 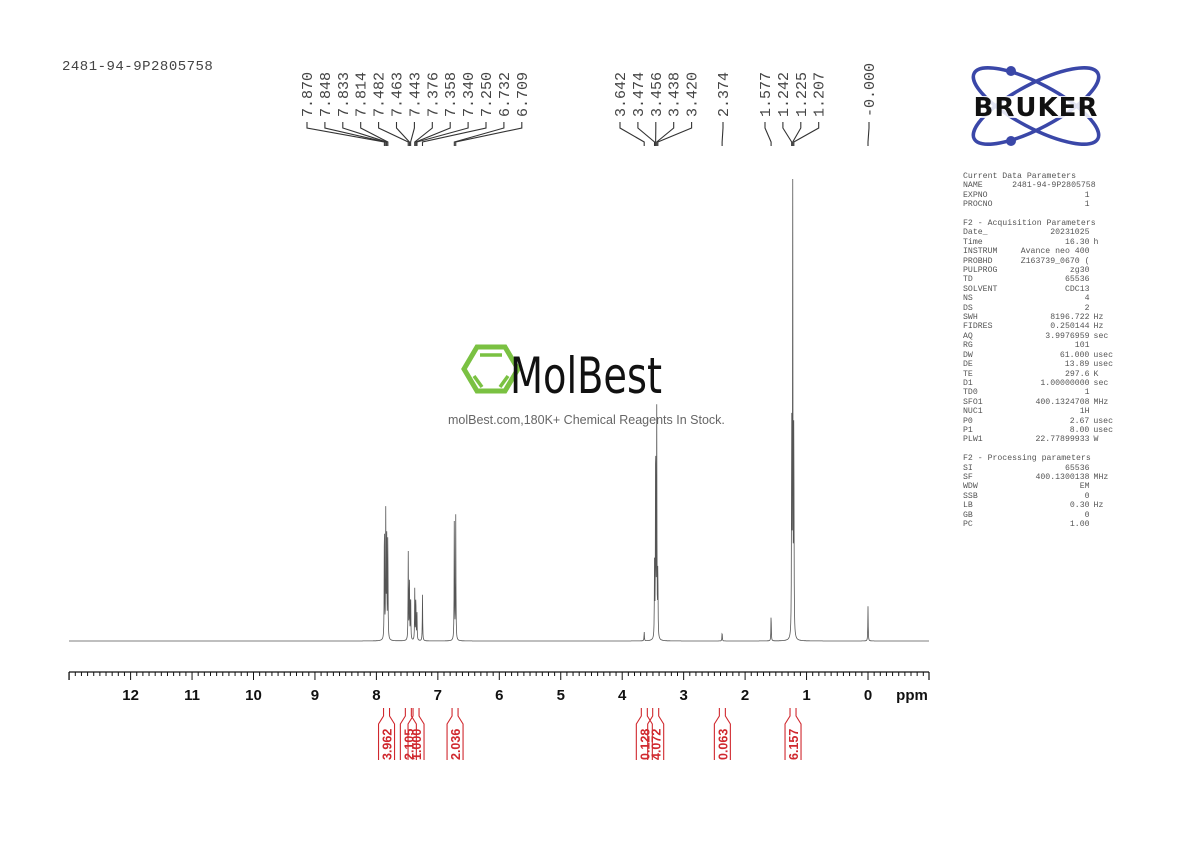 I want to click on svg-text: 1, so click(x=806, y=695).